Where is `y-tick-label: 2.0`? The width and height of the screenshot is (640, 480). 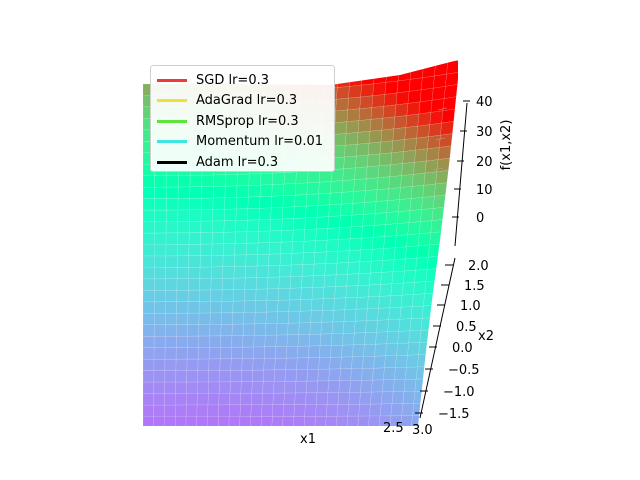
y-tick-label: 2.0 is located at coordinates (478, 266).